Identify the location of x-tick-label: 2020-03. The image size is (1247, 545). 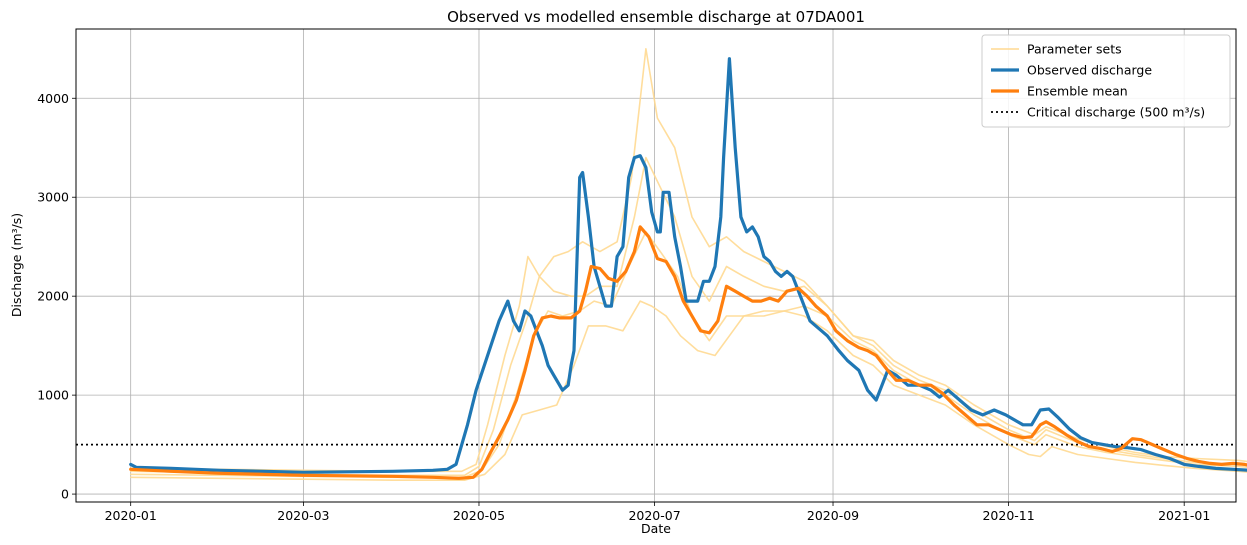
(303, 515).